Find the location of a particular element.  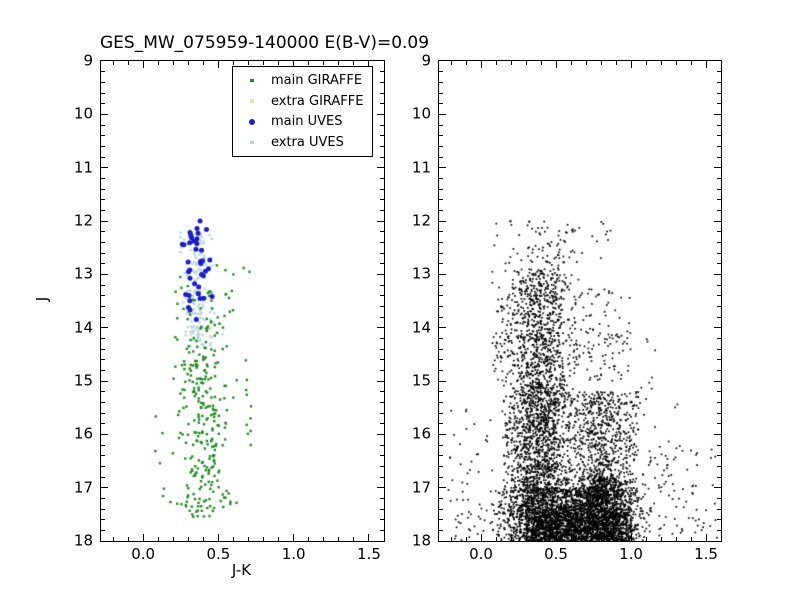

y-tick-label: 13 is located at coordinates (83, 273).